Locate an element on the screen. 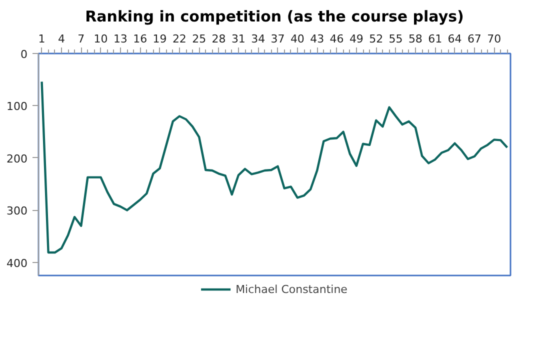 This screenshot has width=540, height=337. x-tick-label: 46 is located at coordinates (337, 39).